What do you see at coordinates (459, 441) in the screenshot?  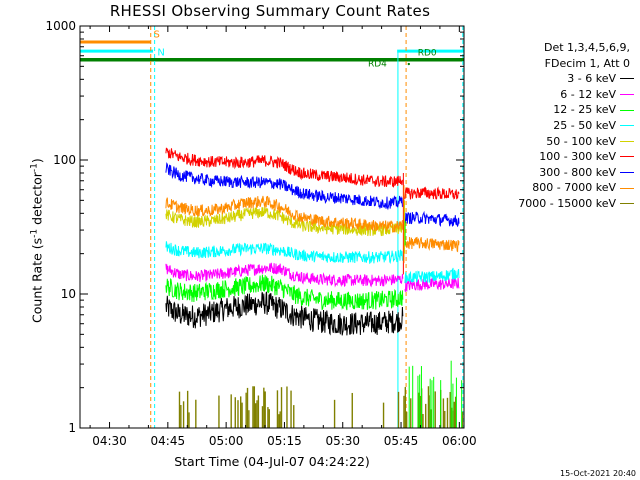 I see `x-tick-label-6: 06:00` at bounding box center [459, 441].